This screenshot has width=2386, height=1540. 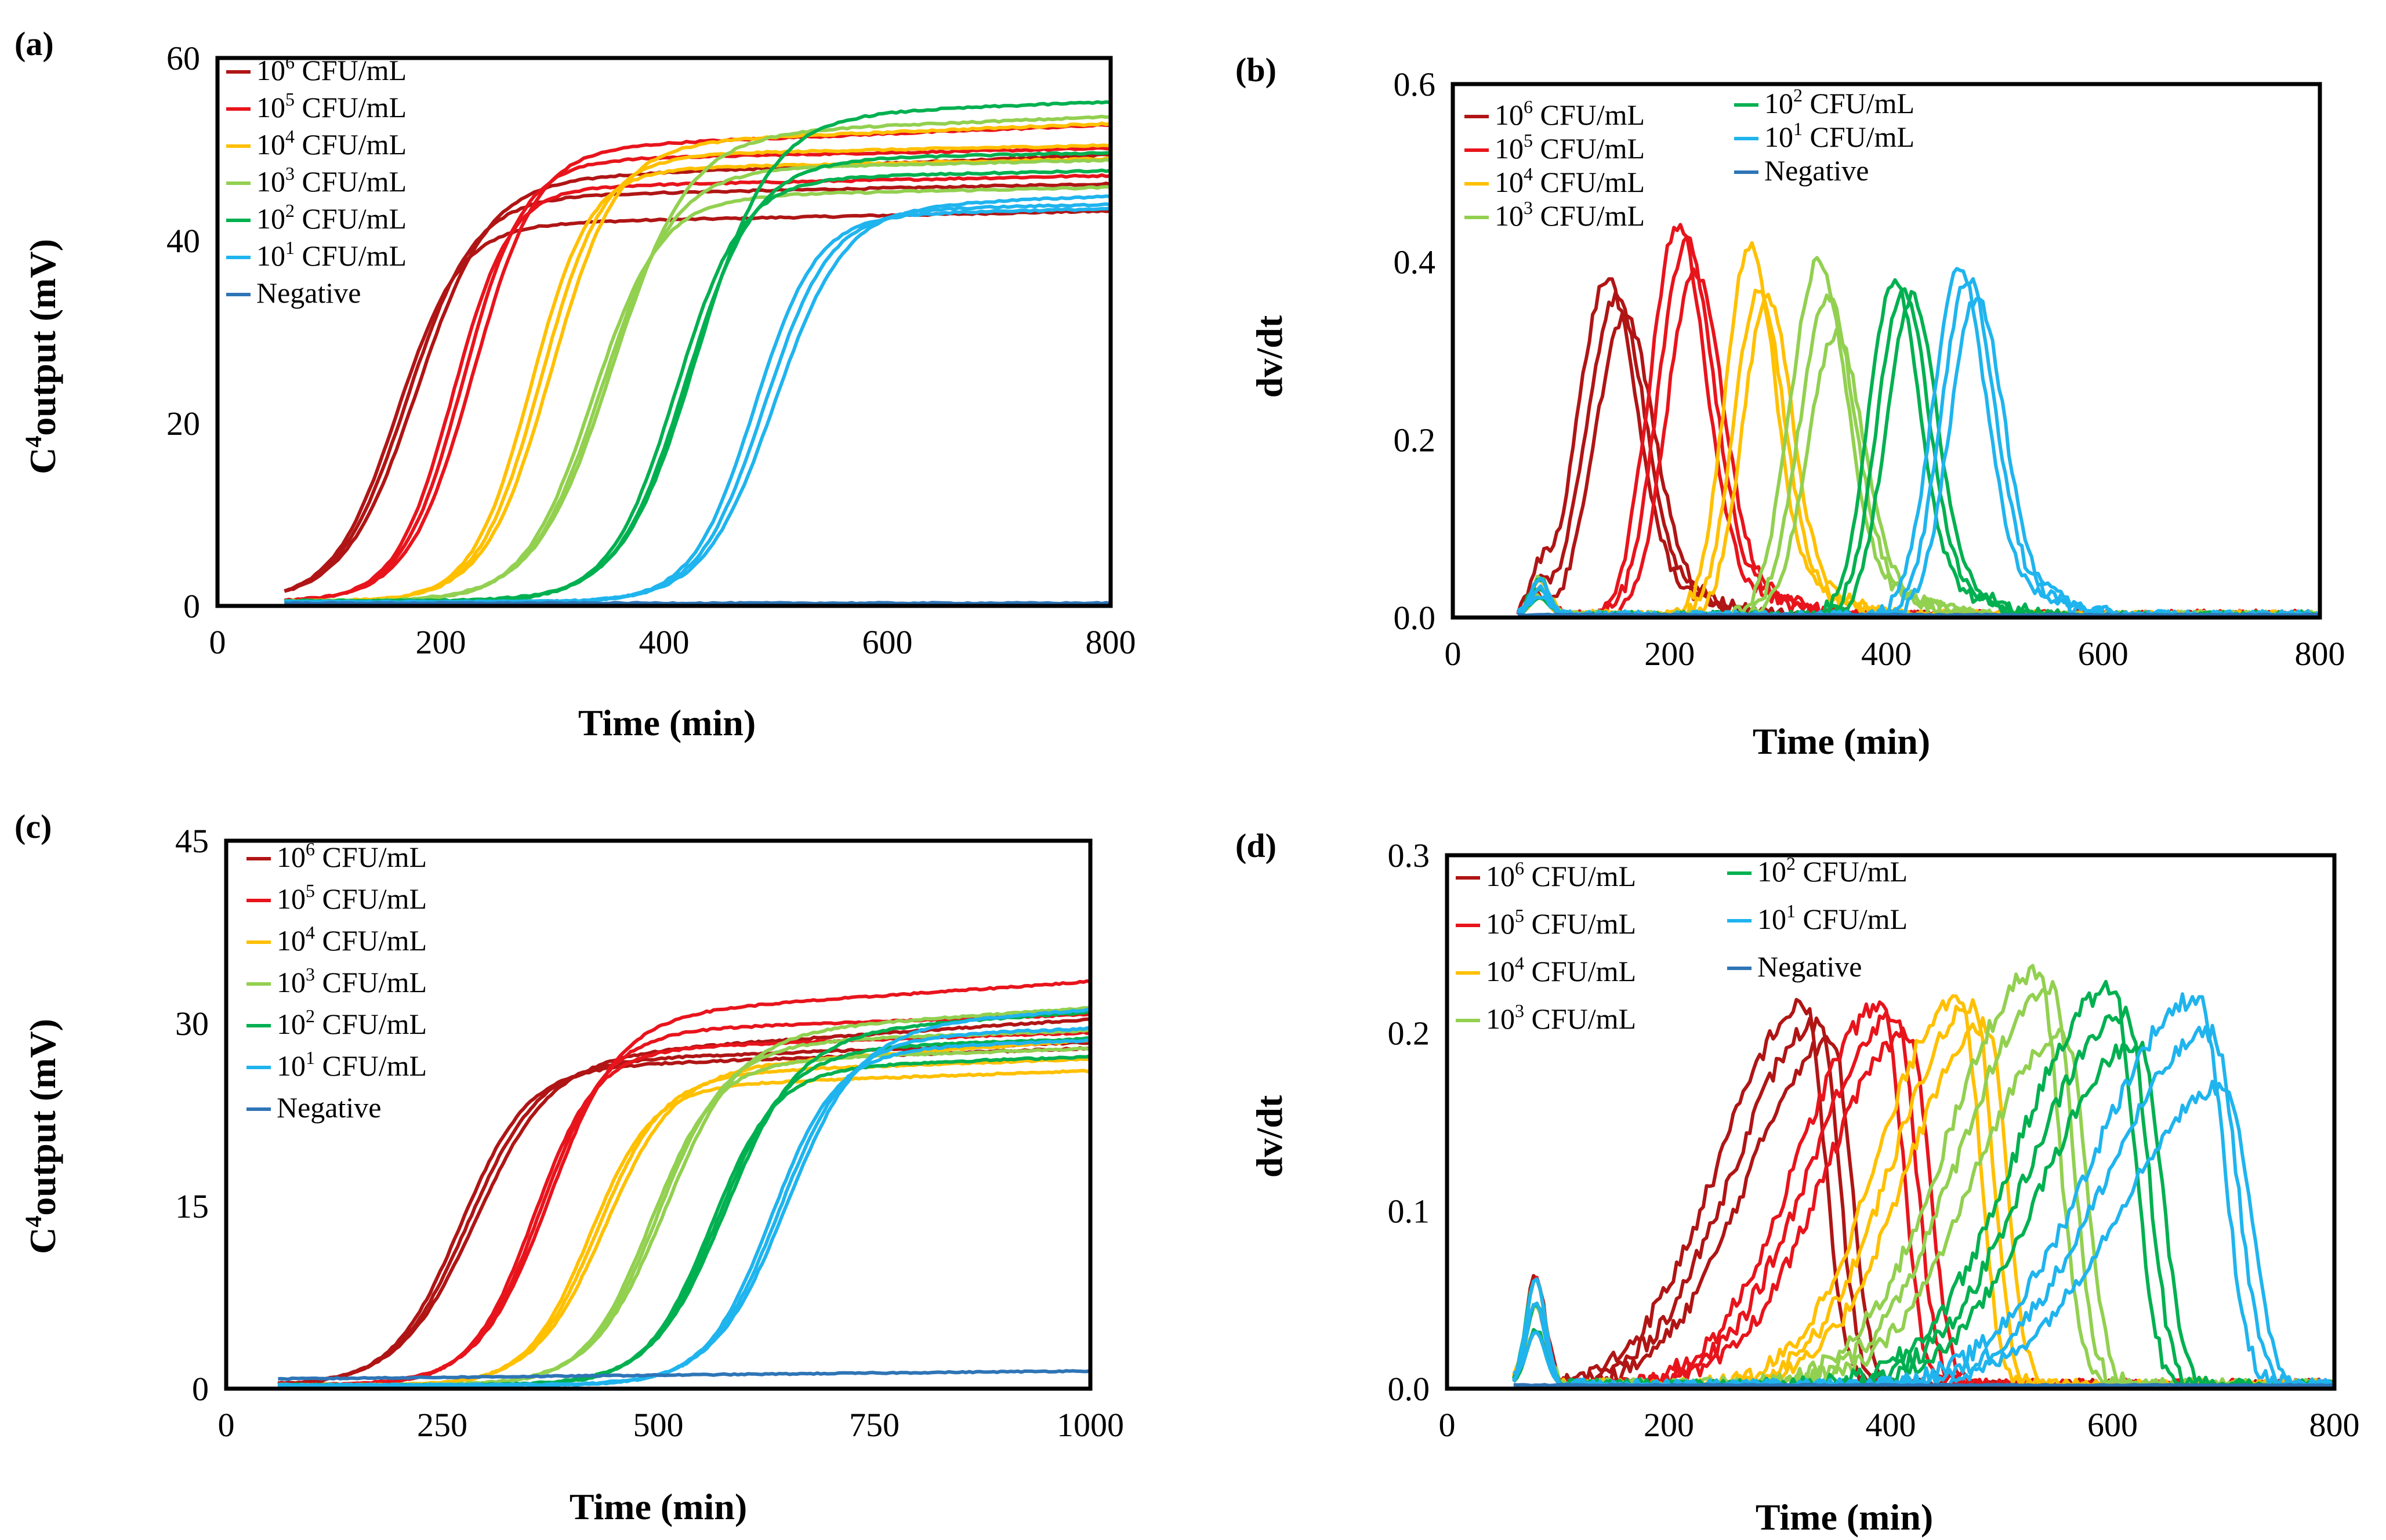 What do you see at coordinates (183, 332) in the screenshot?
I see `panel-a-y-ticks: 0 20 40 60` at bounding box center [183, 332].